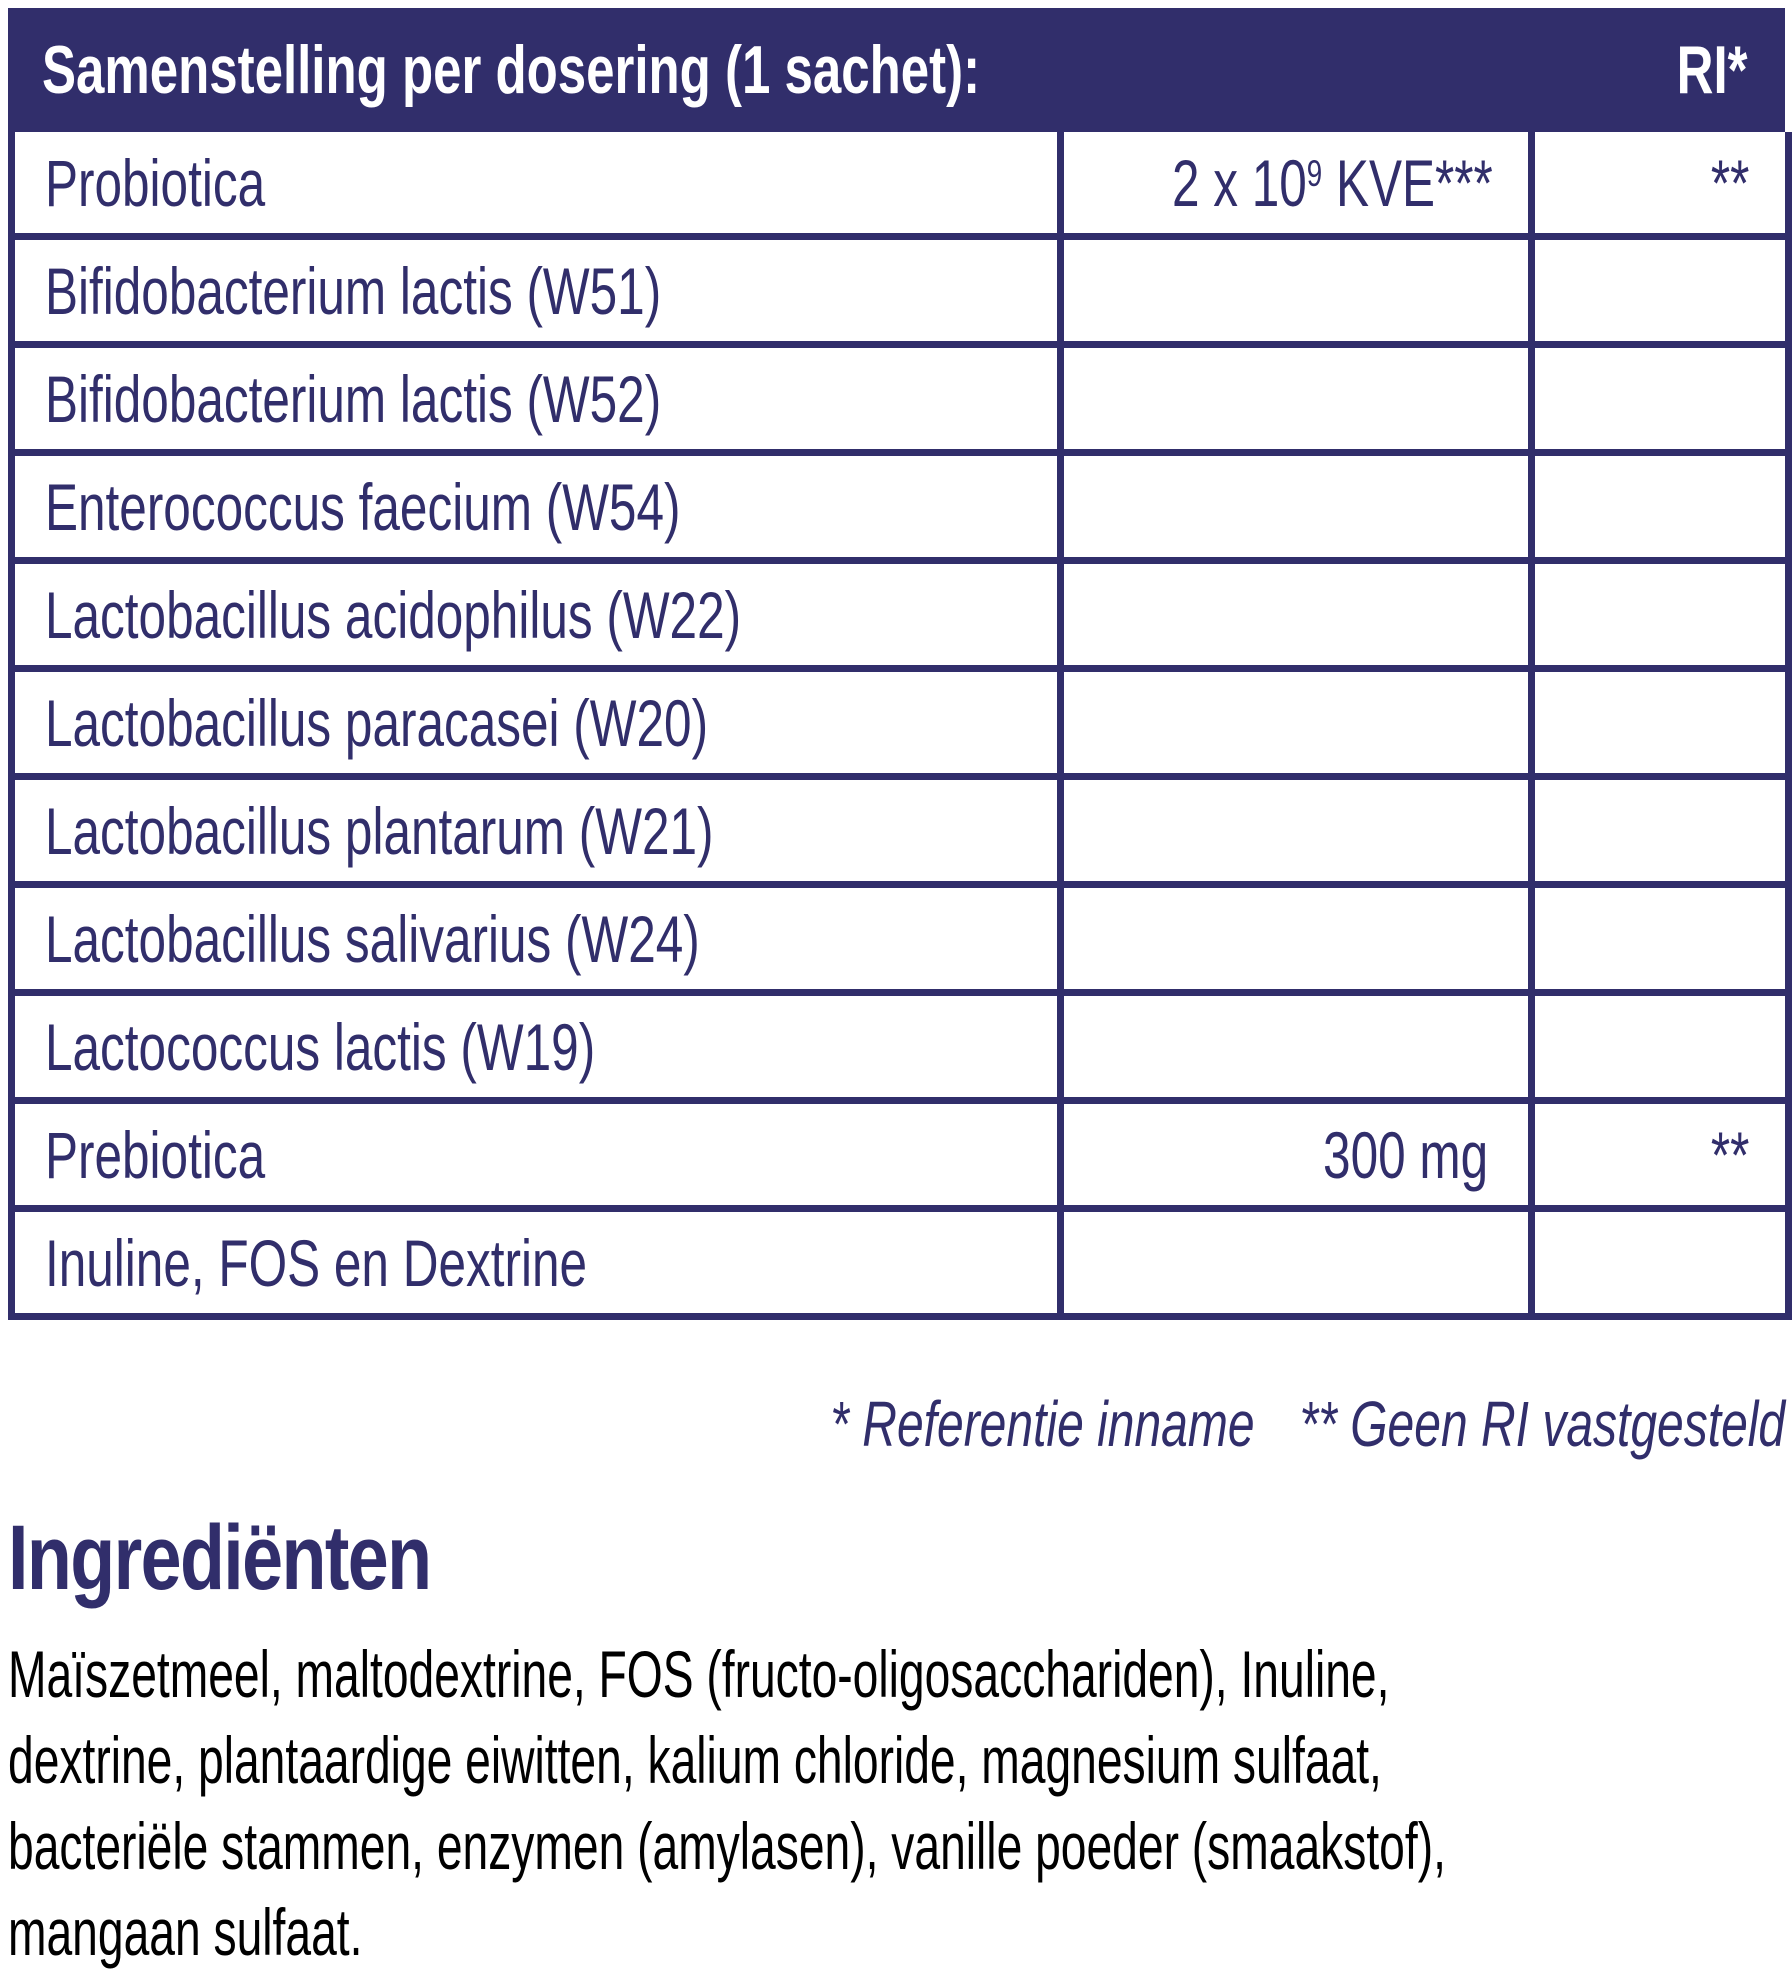 This screenshot has width=1792, height=1975. I want to click on table-row: Probiotica 2 x 109 KVE*** **, so click(900, 186).